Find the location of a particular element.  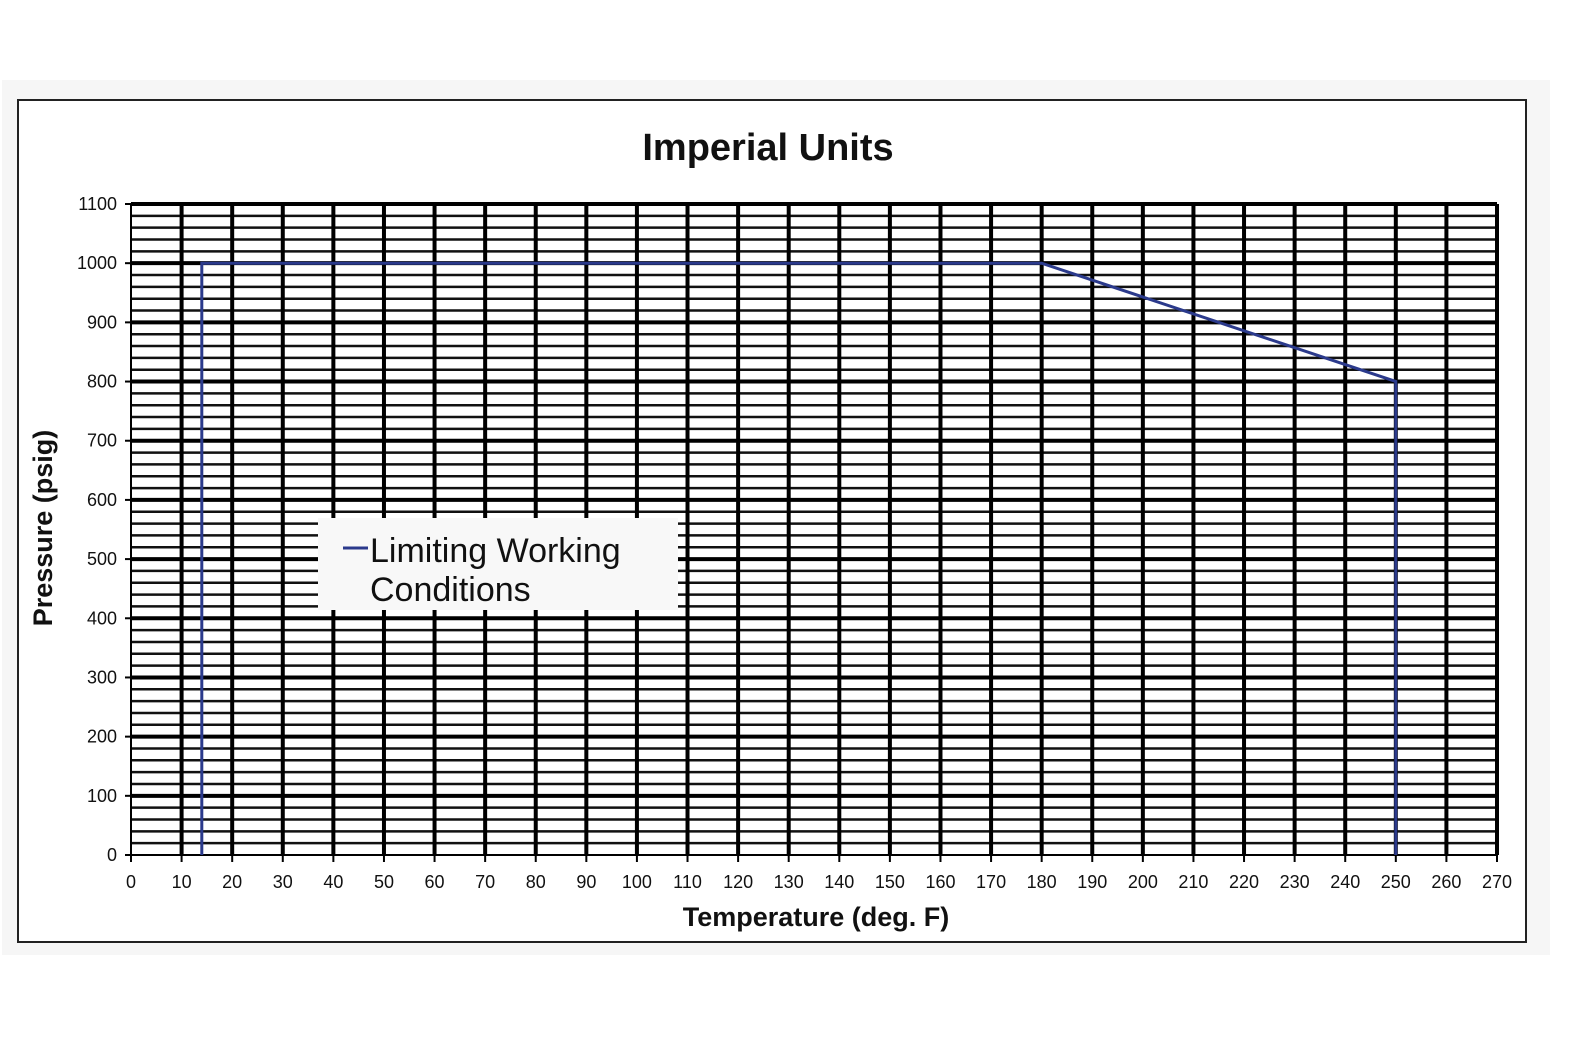

x-tick-label: 180 is located at coordinates (1042, 882).